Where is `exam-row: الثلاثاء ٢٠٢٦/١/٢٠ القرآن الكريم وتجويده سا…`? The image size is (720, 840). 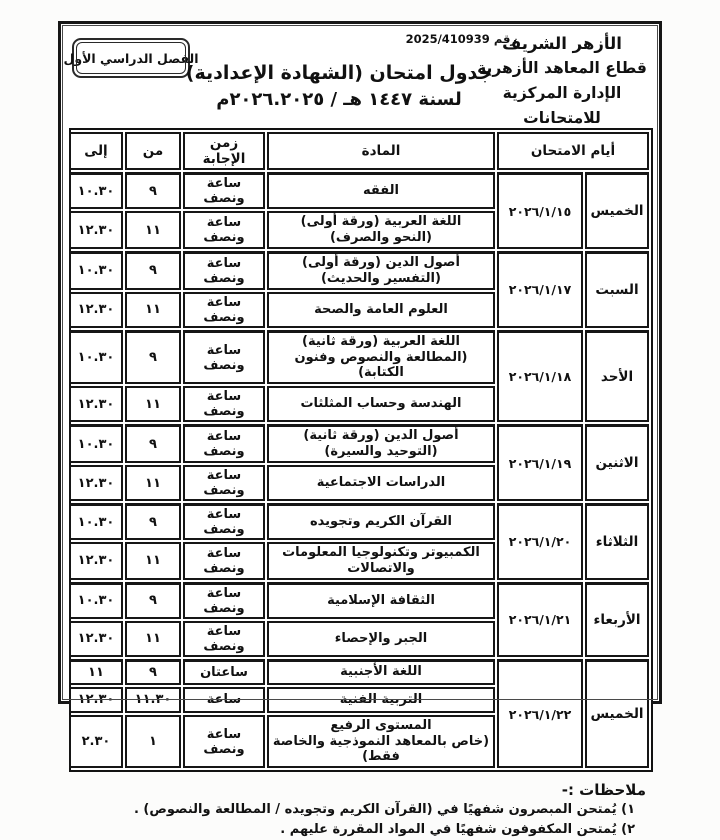 exam-row: الثلاثاء ٢٠٢٦/١/٢٠ القرآن الكريم وتجويده سا… is located at coordinates (358, 541).